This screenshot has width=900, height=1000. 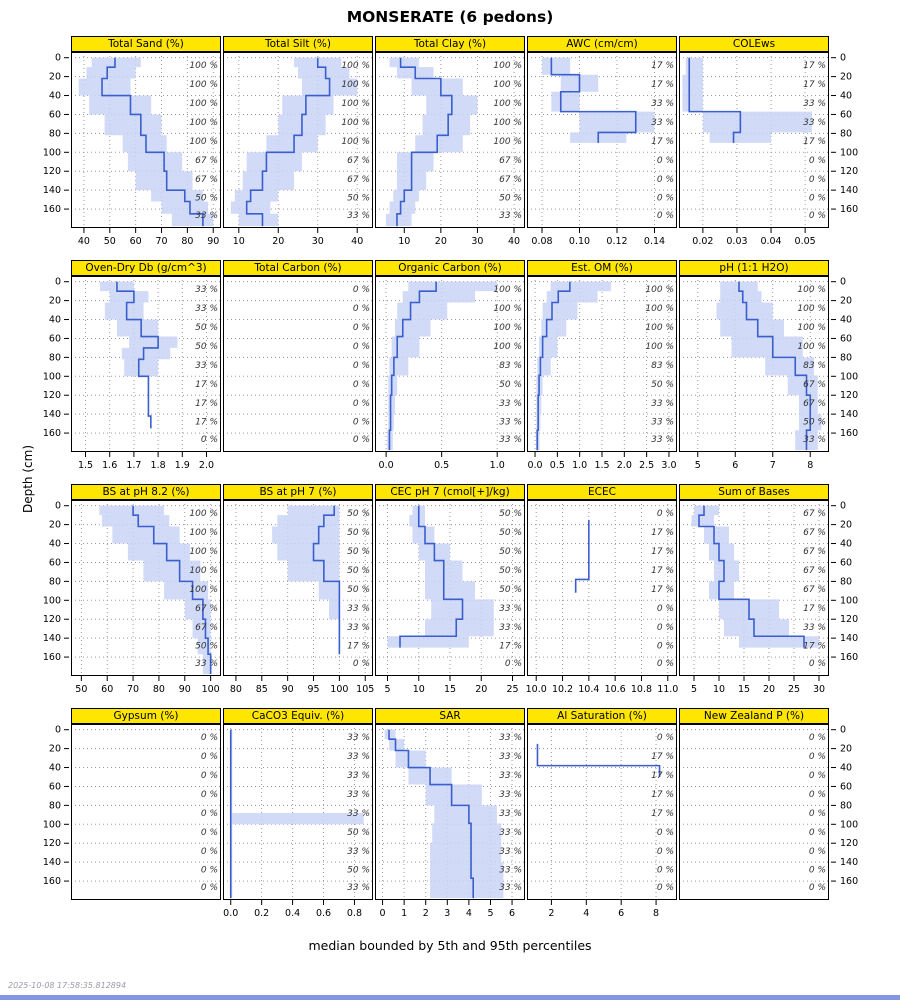 I want to click on svg-text: 0.5, so click(x=441, y=465).